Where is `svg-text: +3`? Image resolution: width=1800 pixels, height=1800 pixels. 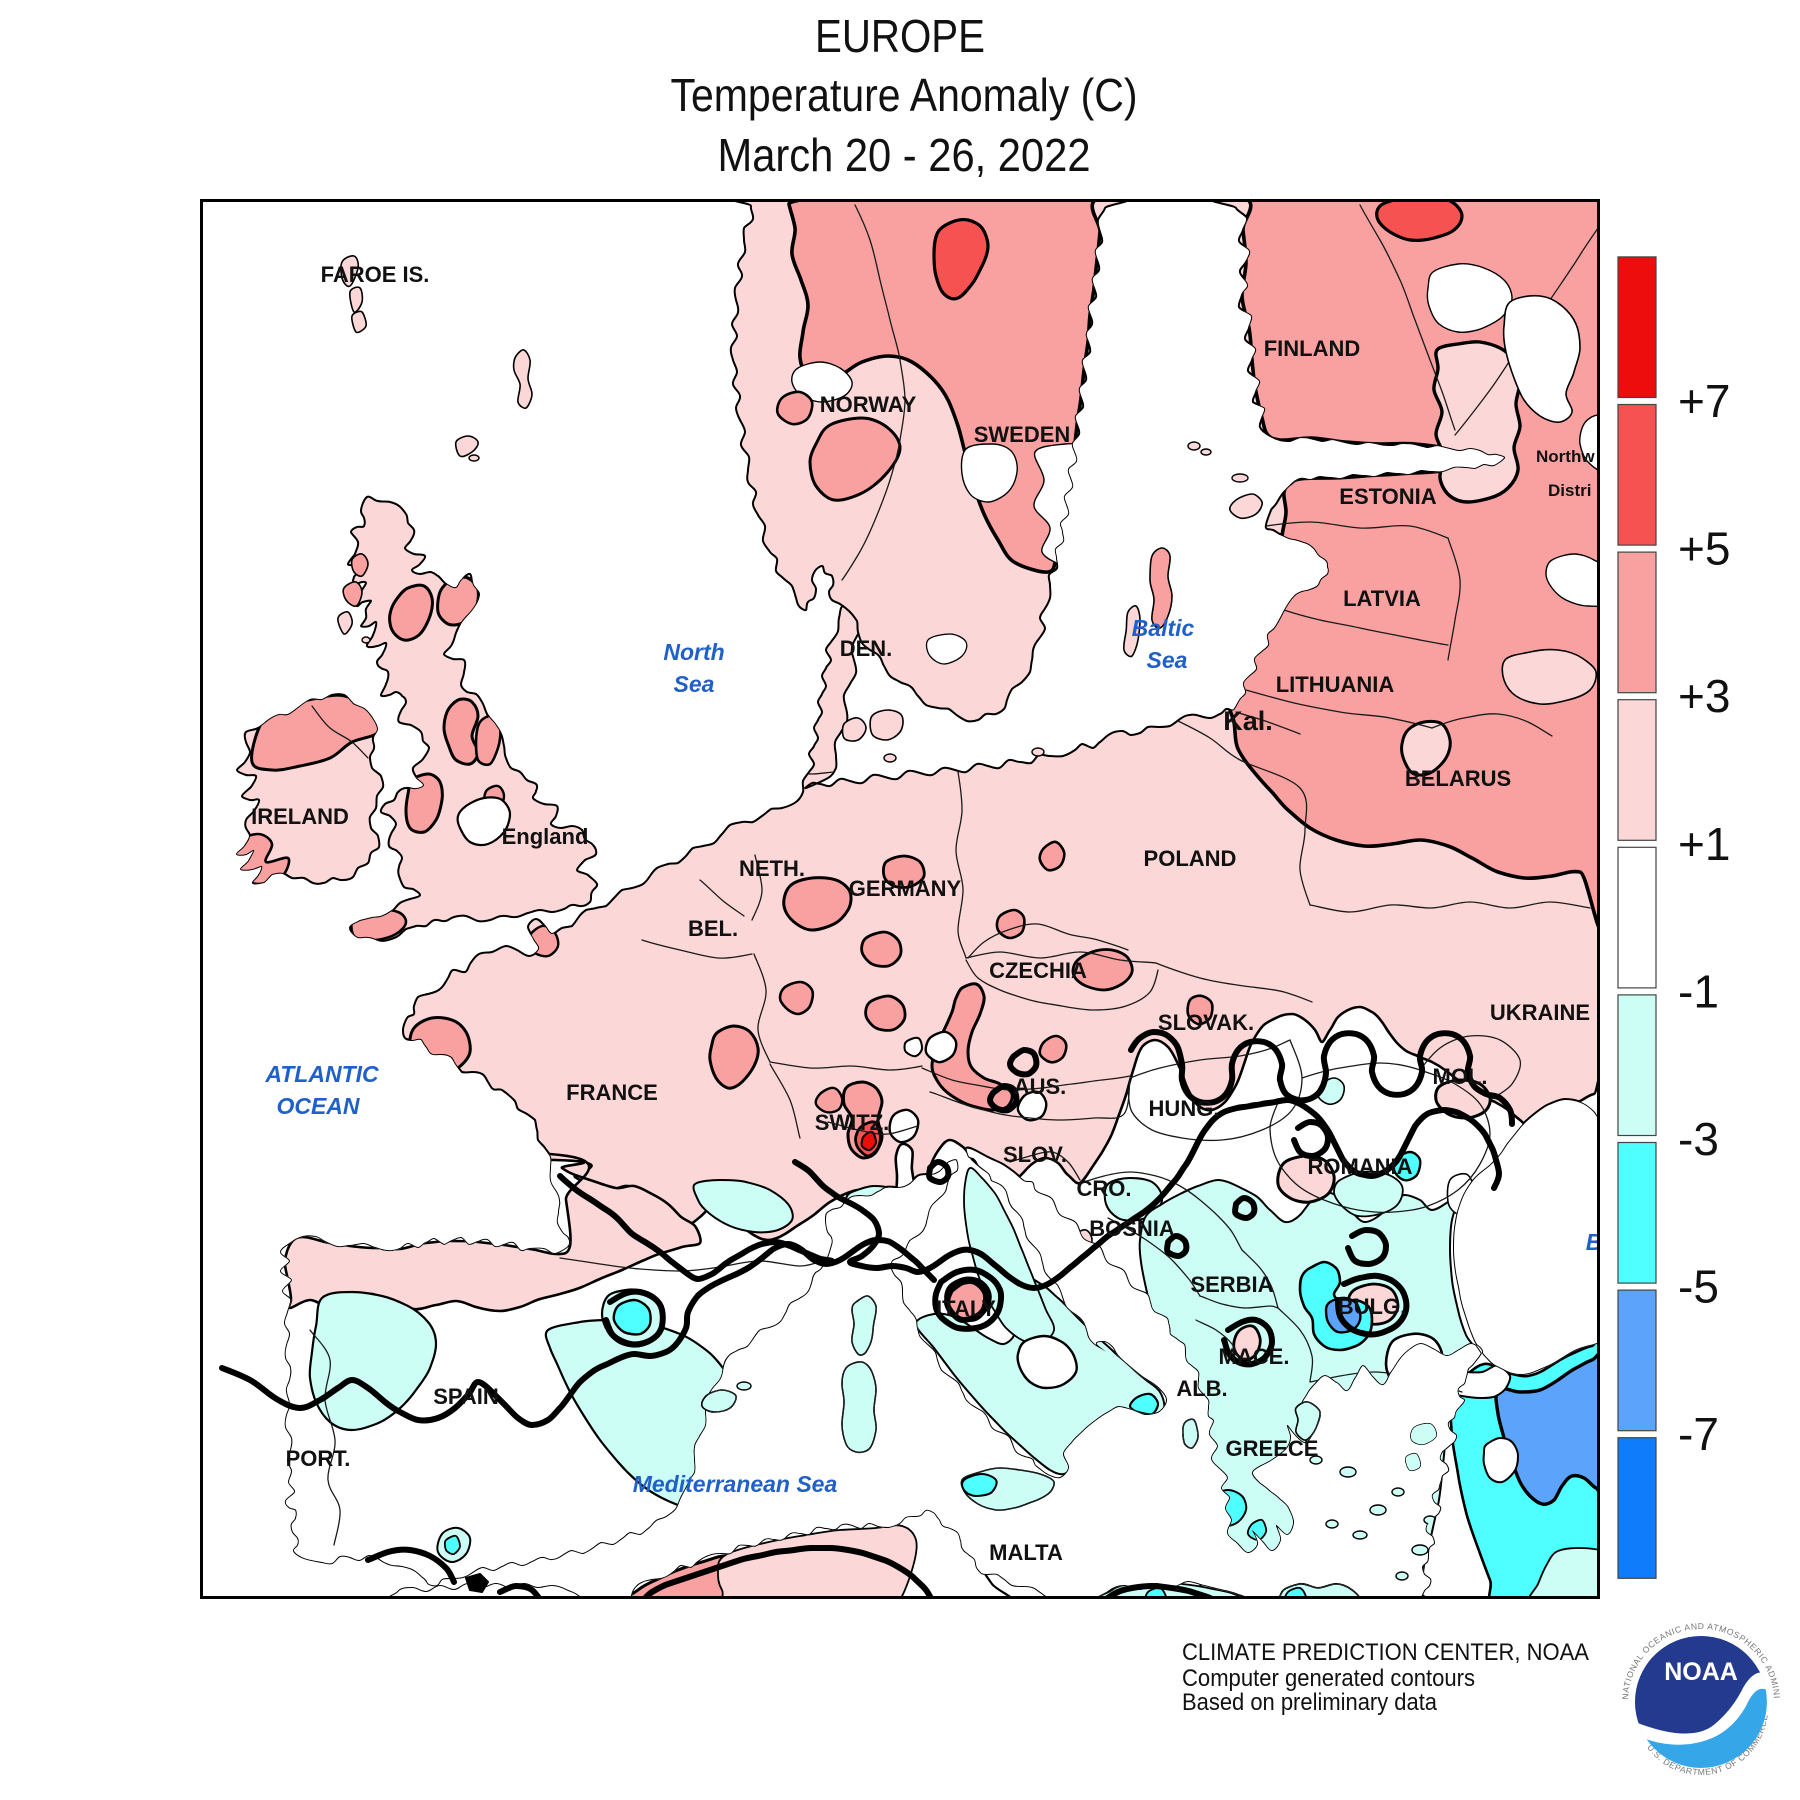 svg-text: +3 is located at coordinates (1704, 696).